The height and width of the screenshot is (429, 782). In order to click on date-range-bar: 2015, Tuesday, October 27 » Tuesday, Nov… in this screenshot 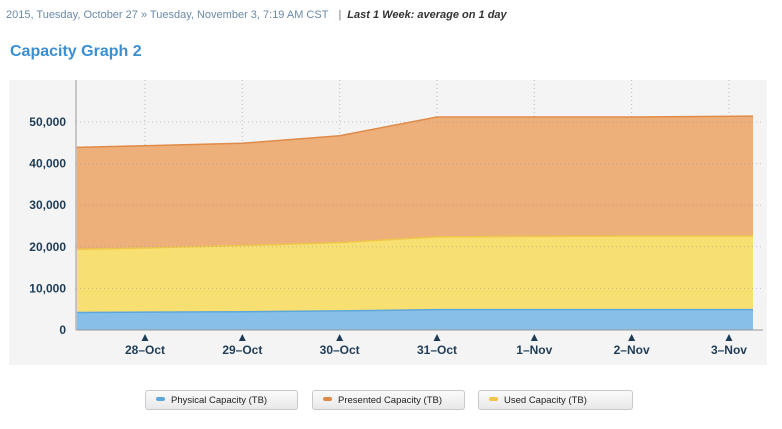, I will do `click(256, 15)`.